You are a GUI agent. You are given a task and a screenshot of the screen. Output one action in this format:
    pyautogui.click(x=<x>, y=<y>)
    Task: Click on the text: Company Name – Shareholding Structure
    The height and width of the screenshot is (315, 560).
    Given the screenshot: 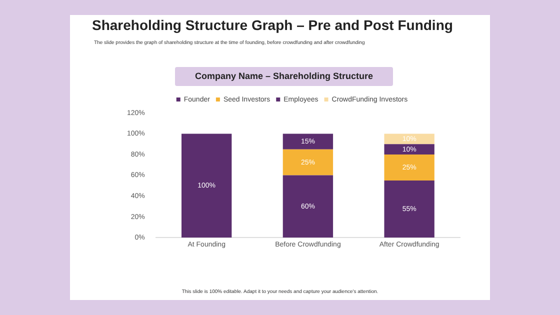 What is the action you would take?
    pyautogui.click(x=284, y=76)
    